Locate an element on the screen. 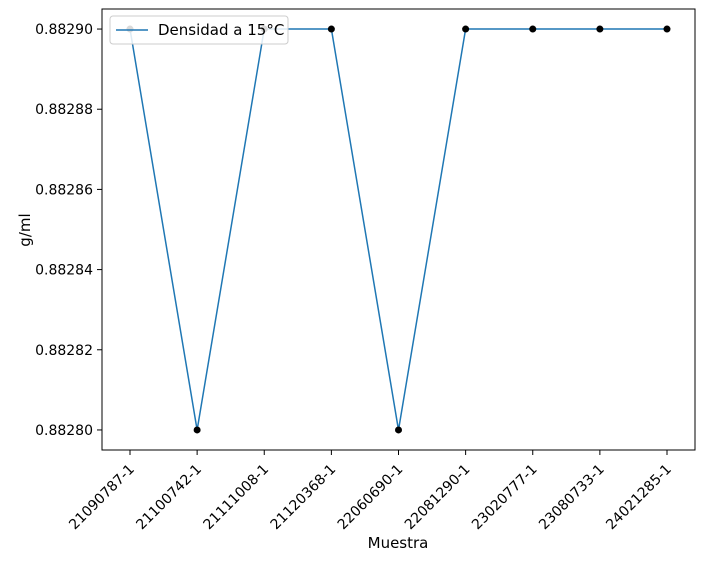  y-axis-title: g/ml is located at coordinates (25, 229).